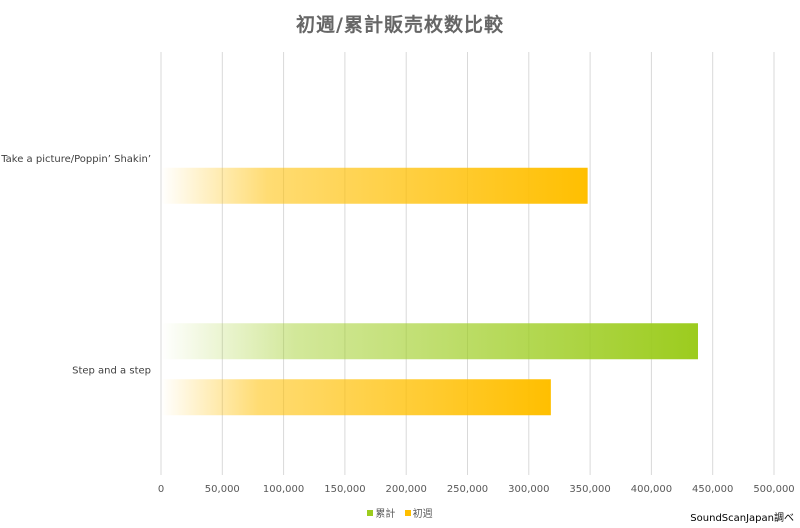  Describe the element at coordinates (407, 512) in the screenshot. I see `legend-swatch-first-week` at that location.